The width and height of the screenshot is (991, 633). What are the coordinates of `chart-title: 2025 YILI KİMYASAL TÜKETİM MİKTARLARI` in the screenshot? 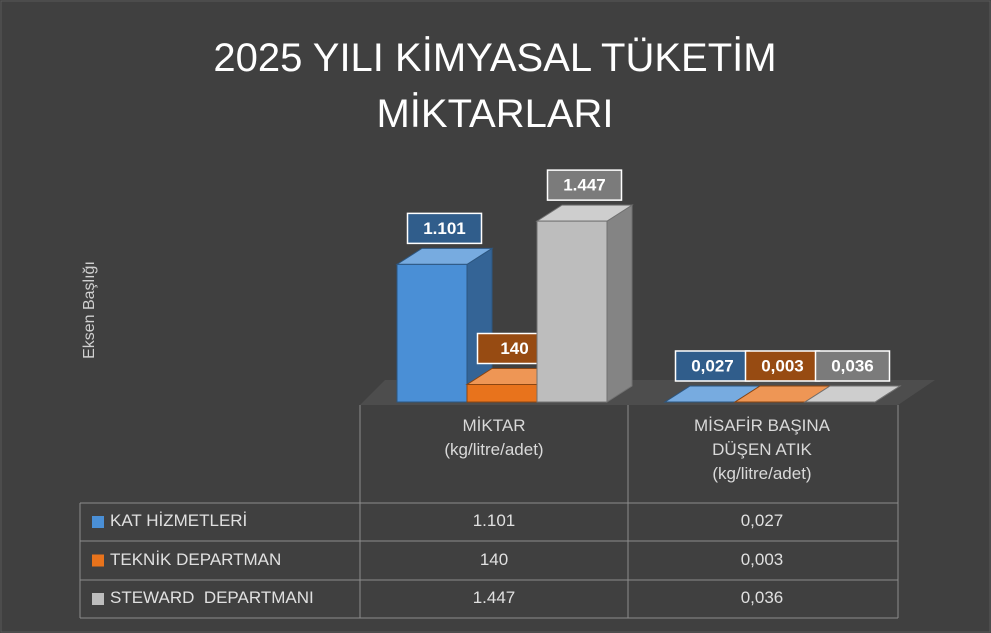 It's located at (495, 86).